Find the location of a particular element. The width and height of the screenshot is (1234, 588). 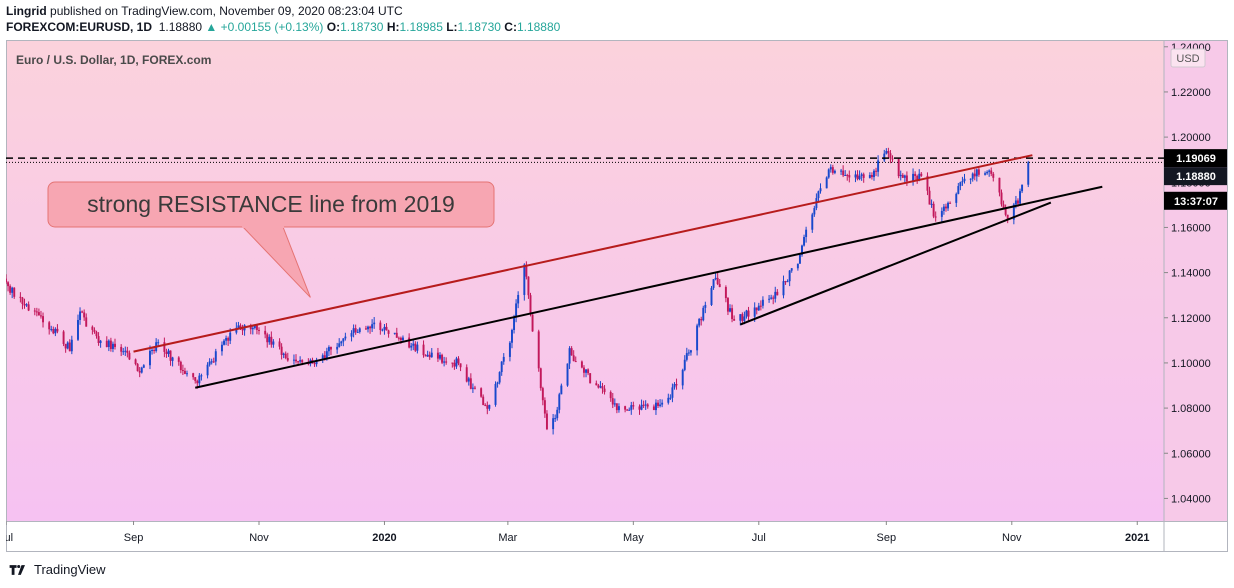

price-tick-label: 1.16000 is located at coordinates (1191, 228).